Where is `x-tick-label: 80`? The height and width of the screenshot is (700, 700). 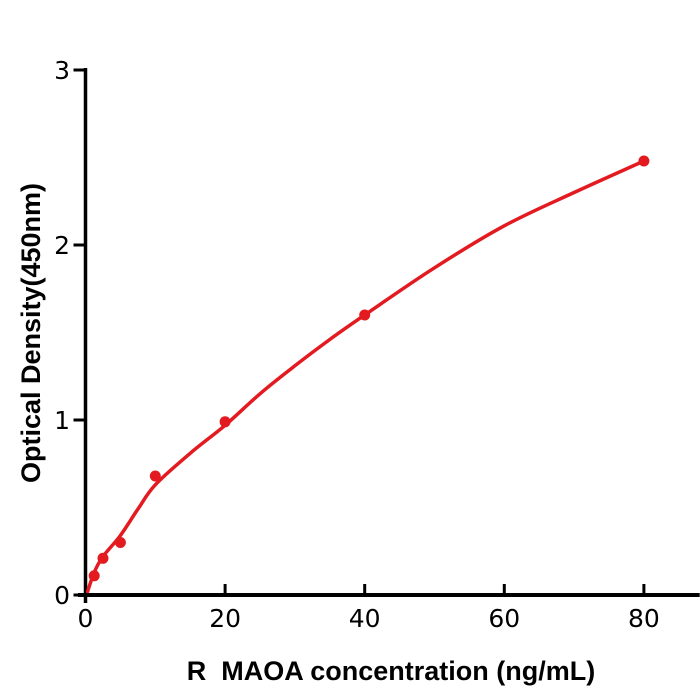 x-tick-label: 80 is located at coordinates (644, 618).